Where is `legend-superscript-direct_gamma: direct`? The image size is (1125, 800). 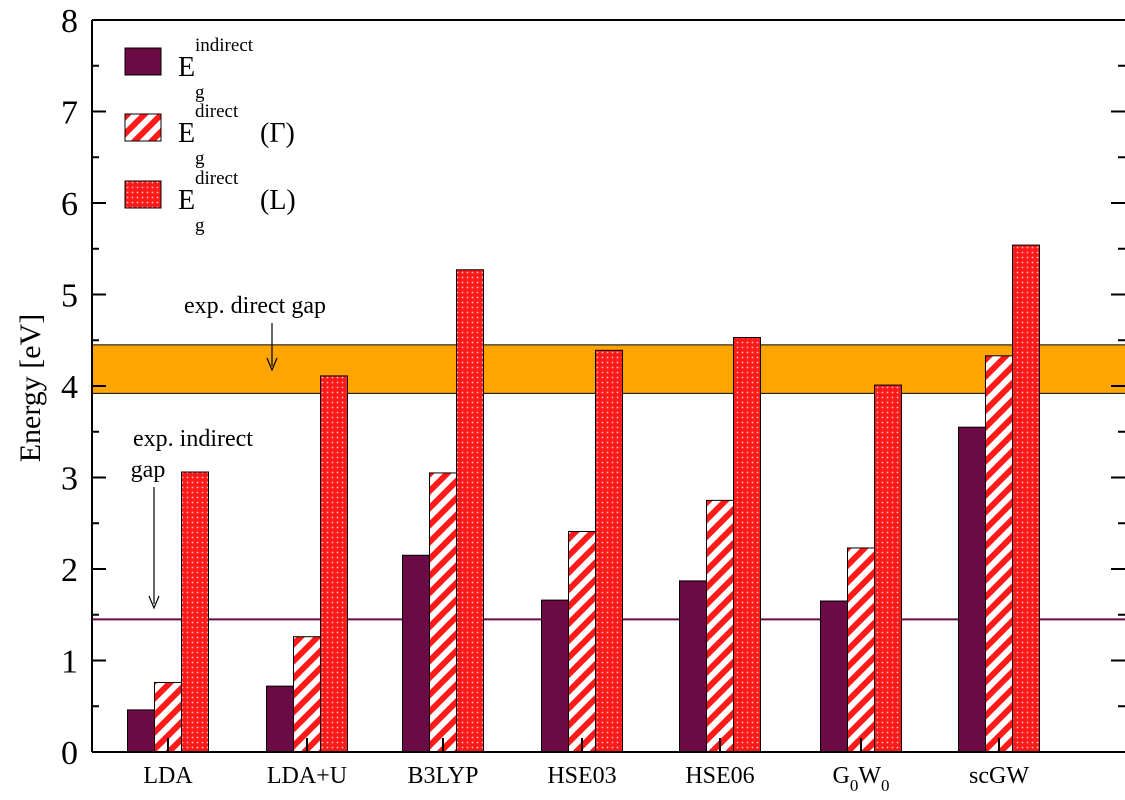 legend-superscript-direct_gamma: direct is located at coordinates (217, 111).